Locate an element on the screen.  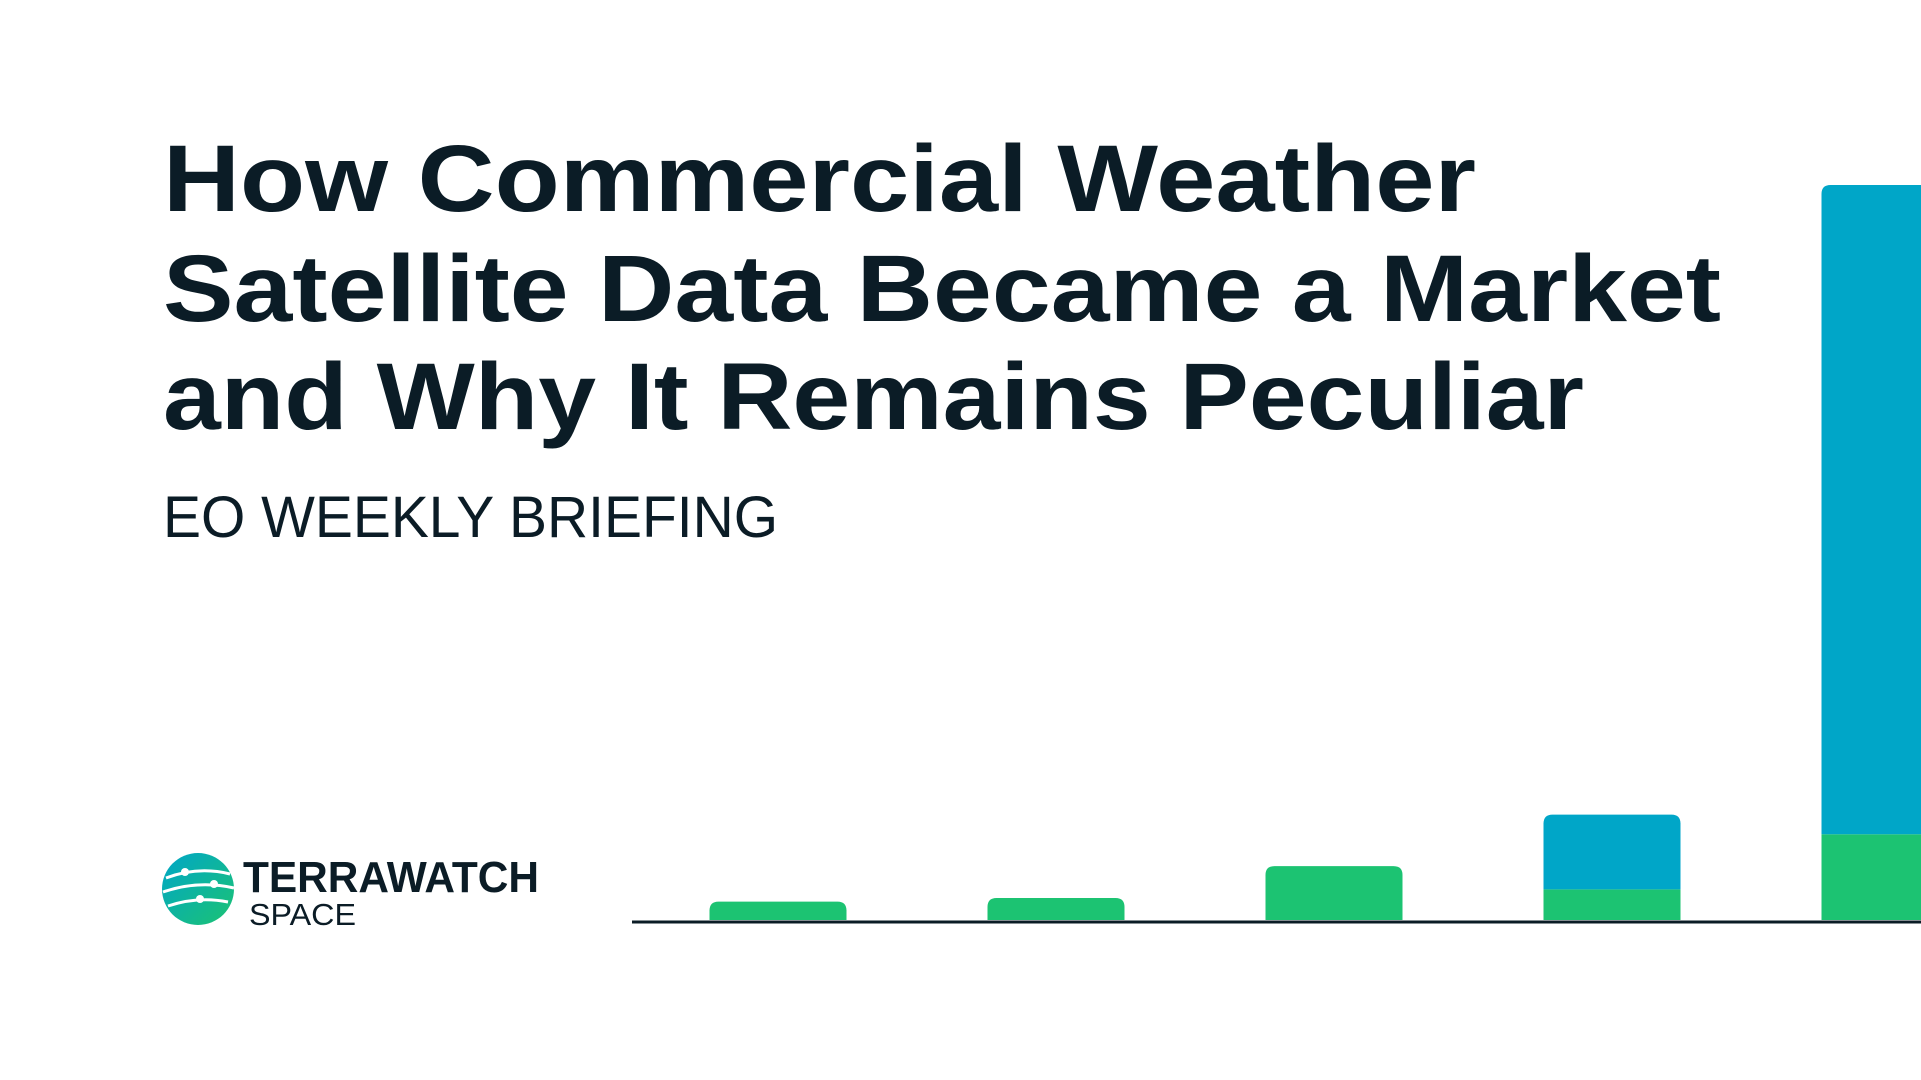
title-line: Satellite Data Became a Market is located at coordinates (942, 289).